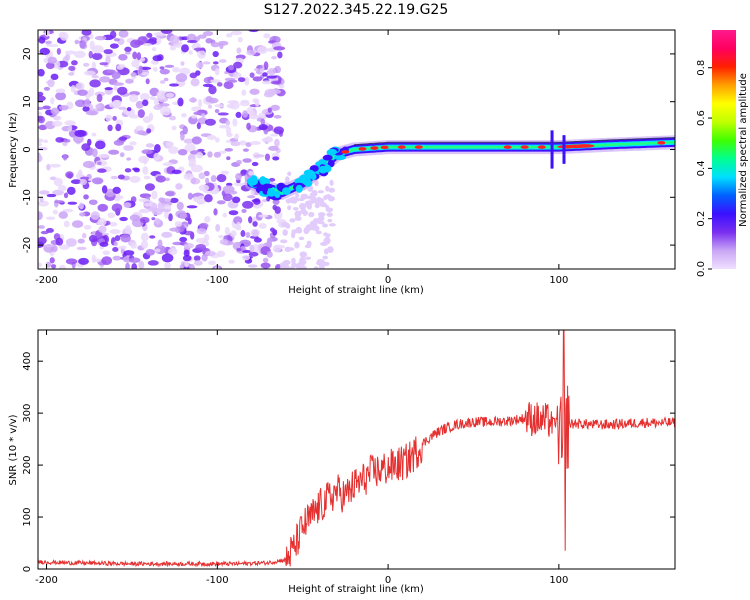 Image resolution: width=750 pixels, height=600 pixels. I want to click on y-tick-label: 200, so click(27, 465).